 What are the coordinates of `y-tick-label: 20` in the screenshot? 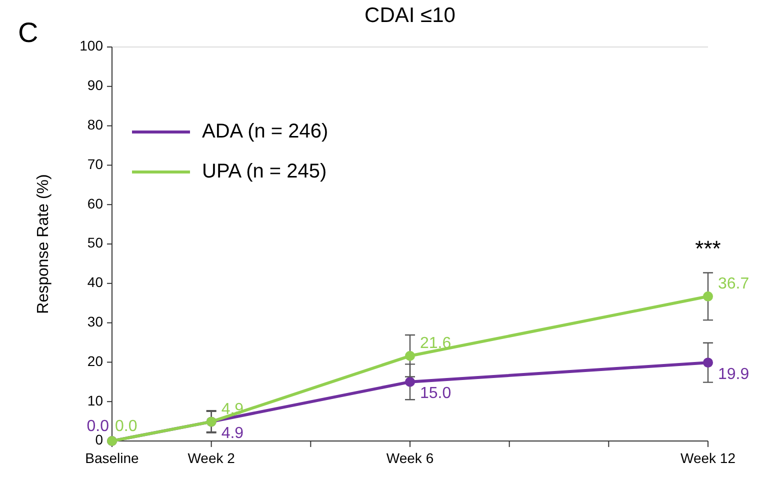 It's located at (95, 360).